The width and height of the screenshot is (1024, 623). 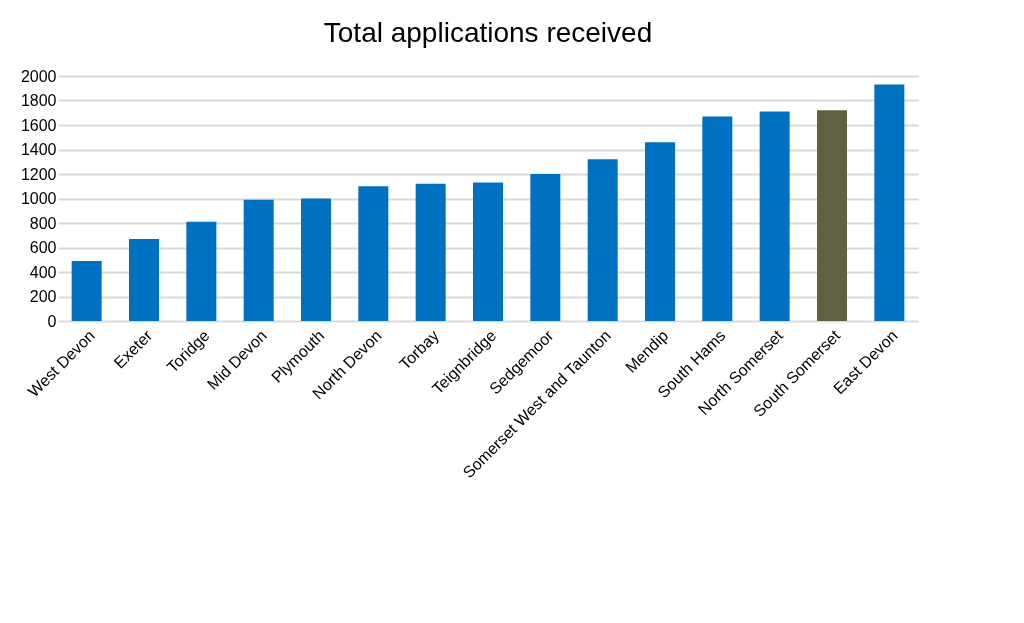 I want to click on chart-title: Total applications received, so click(x=488, y=32).